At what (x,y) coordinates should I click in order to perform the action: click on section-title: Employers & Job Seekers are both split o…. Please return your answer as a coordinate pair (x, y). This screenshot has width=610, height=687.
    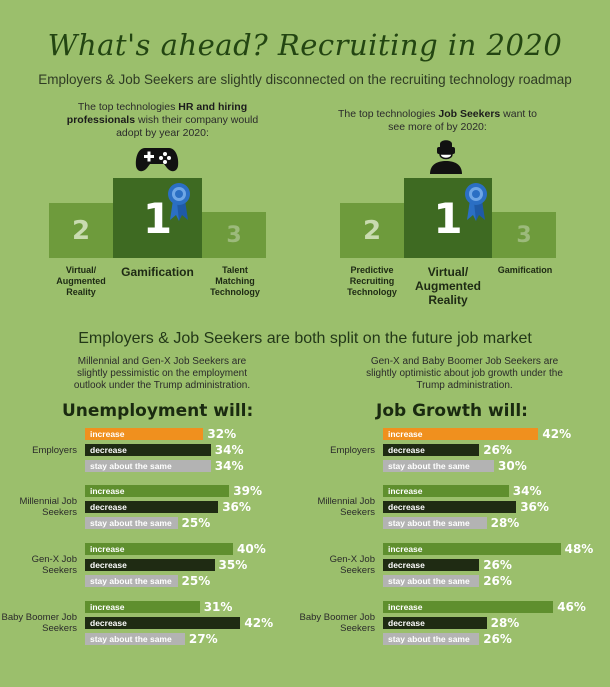
    Looking at the image, I should click on (305, 338).